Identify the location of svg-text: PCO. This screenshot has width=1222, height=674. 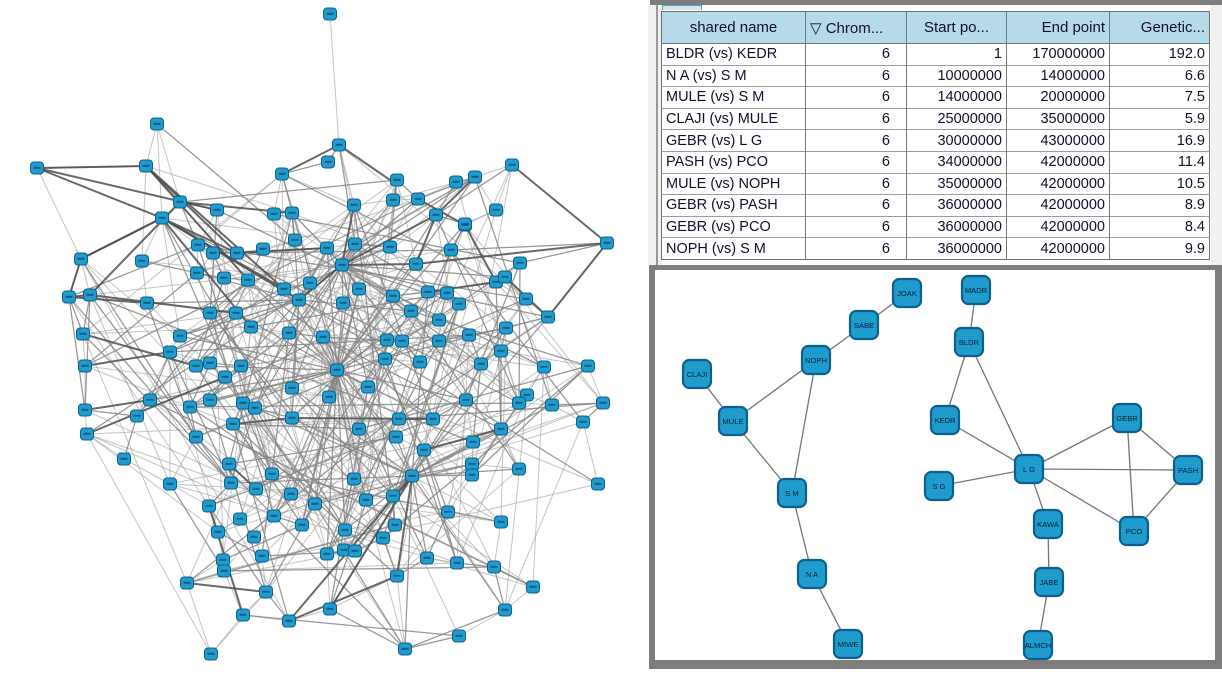
(1134, 531).